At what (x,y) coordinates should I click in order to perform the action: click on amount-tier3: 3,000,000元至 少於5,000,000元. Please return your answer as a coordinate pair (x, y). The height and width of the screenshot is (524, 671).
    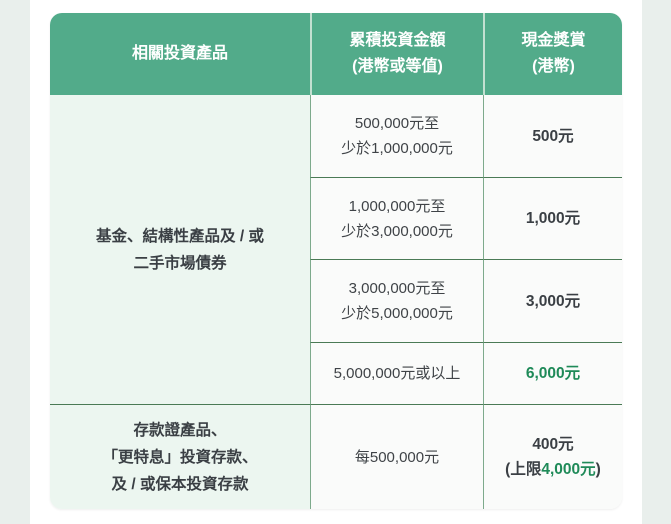
    Looking at the image, I should click on (396, 300).